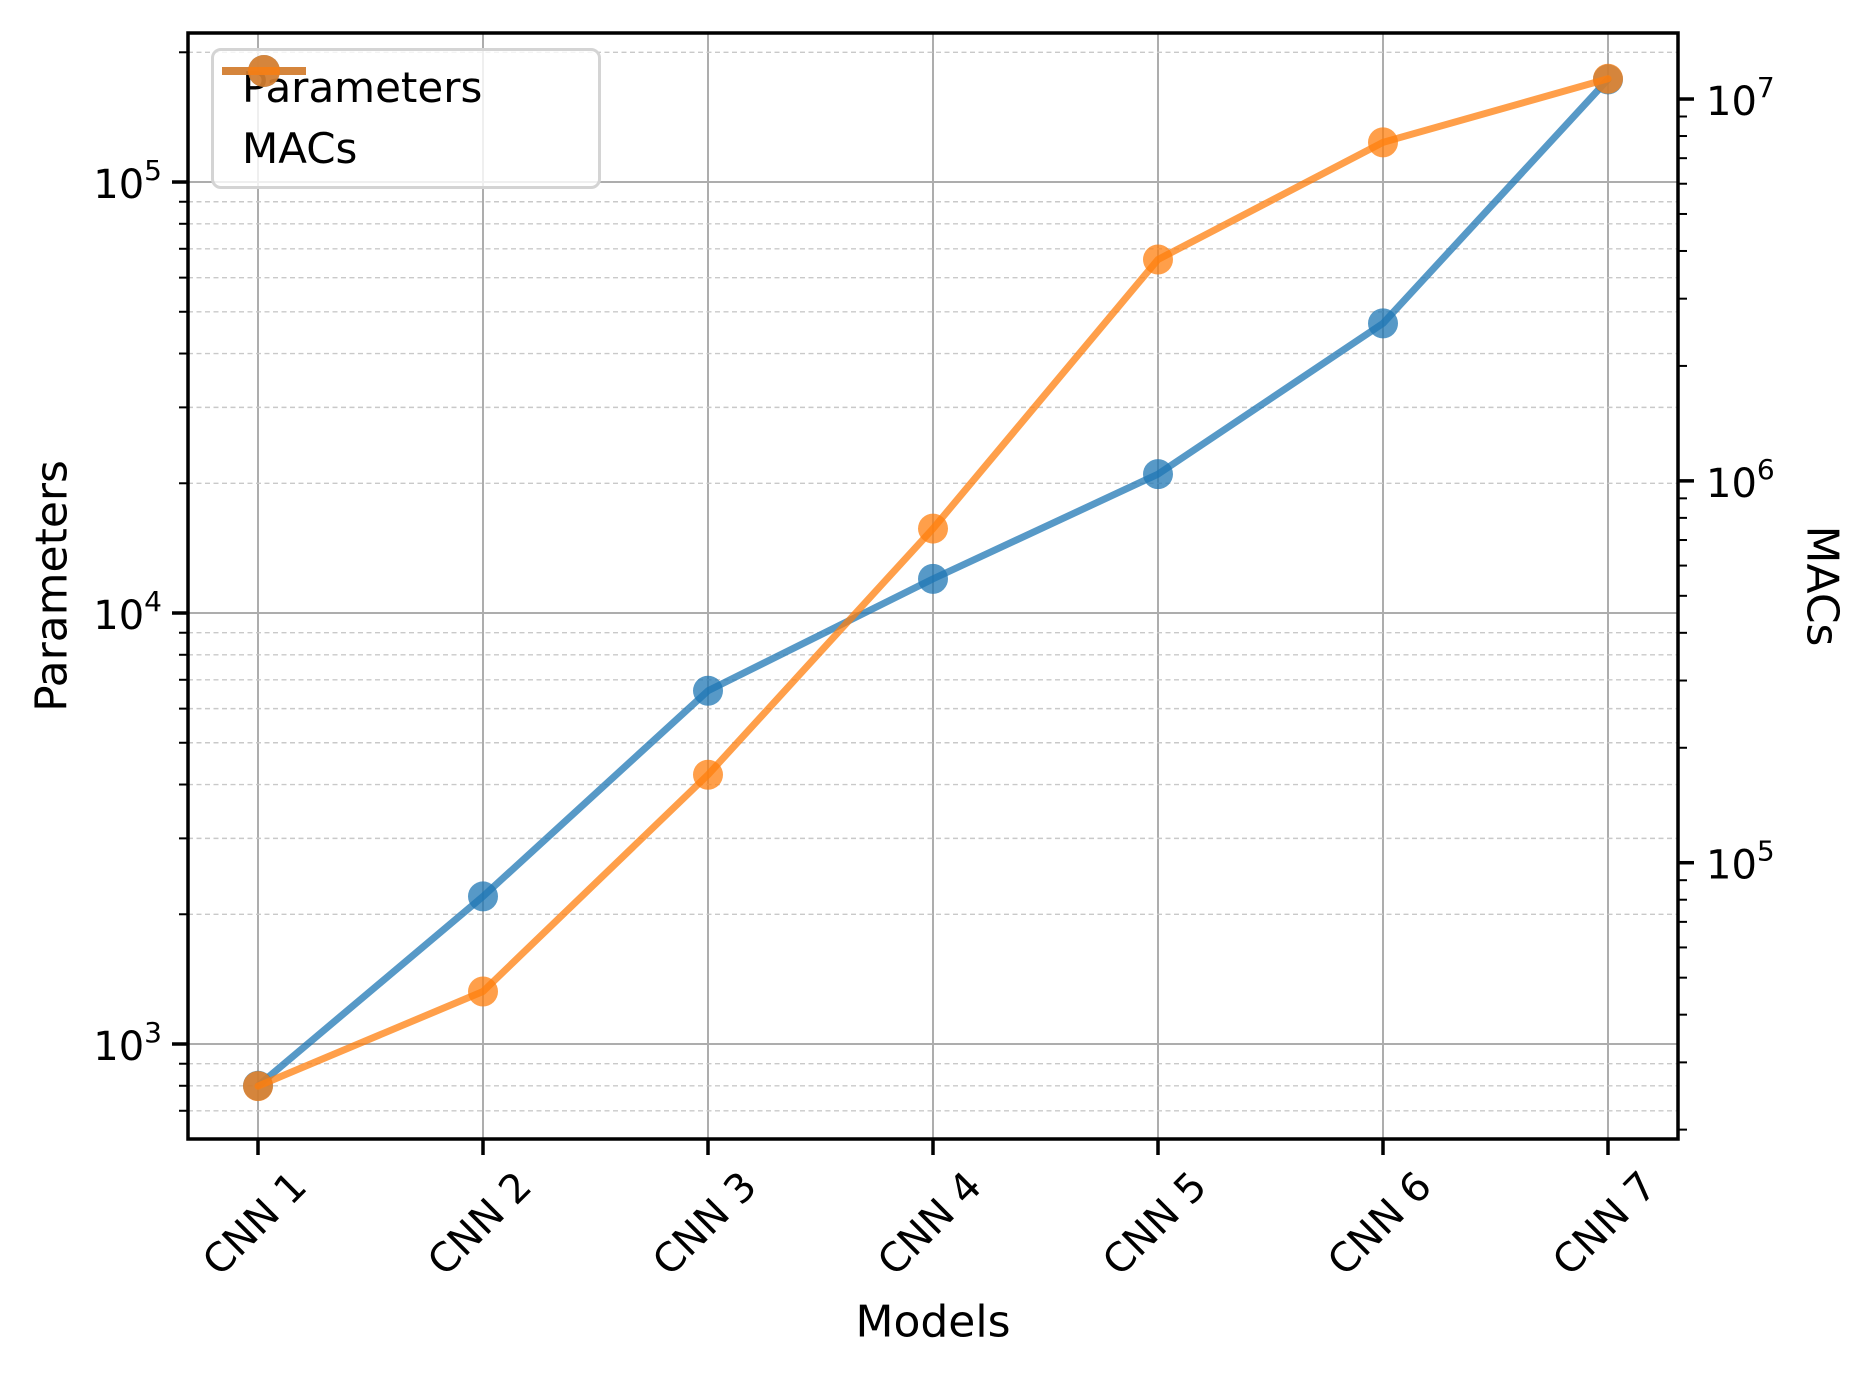 This screenshot has width=1867, height=1379. Describe the element at coordinates (127, 612) in the screenshot. I see `y-tick-label-left: 10⁴` at that location.